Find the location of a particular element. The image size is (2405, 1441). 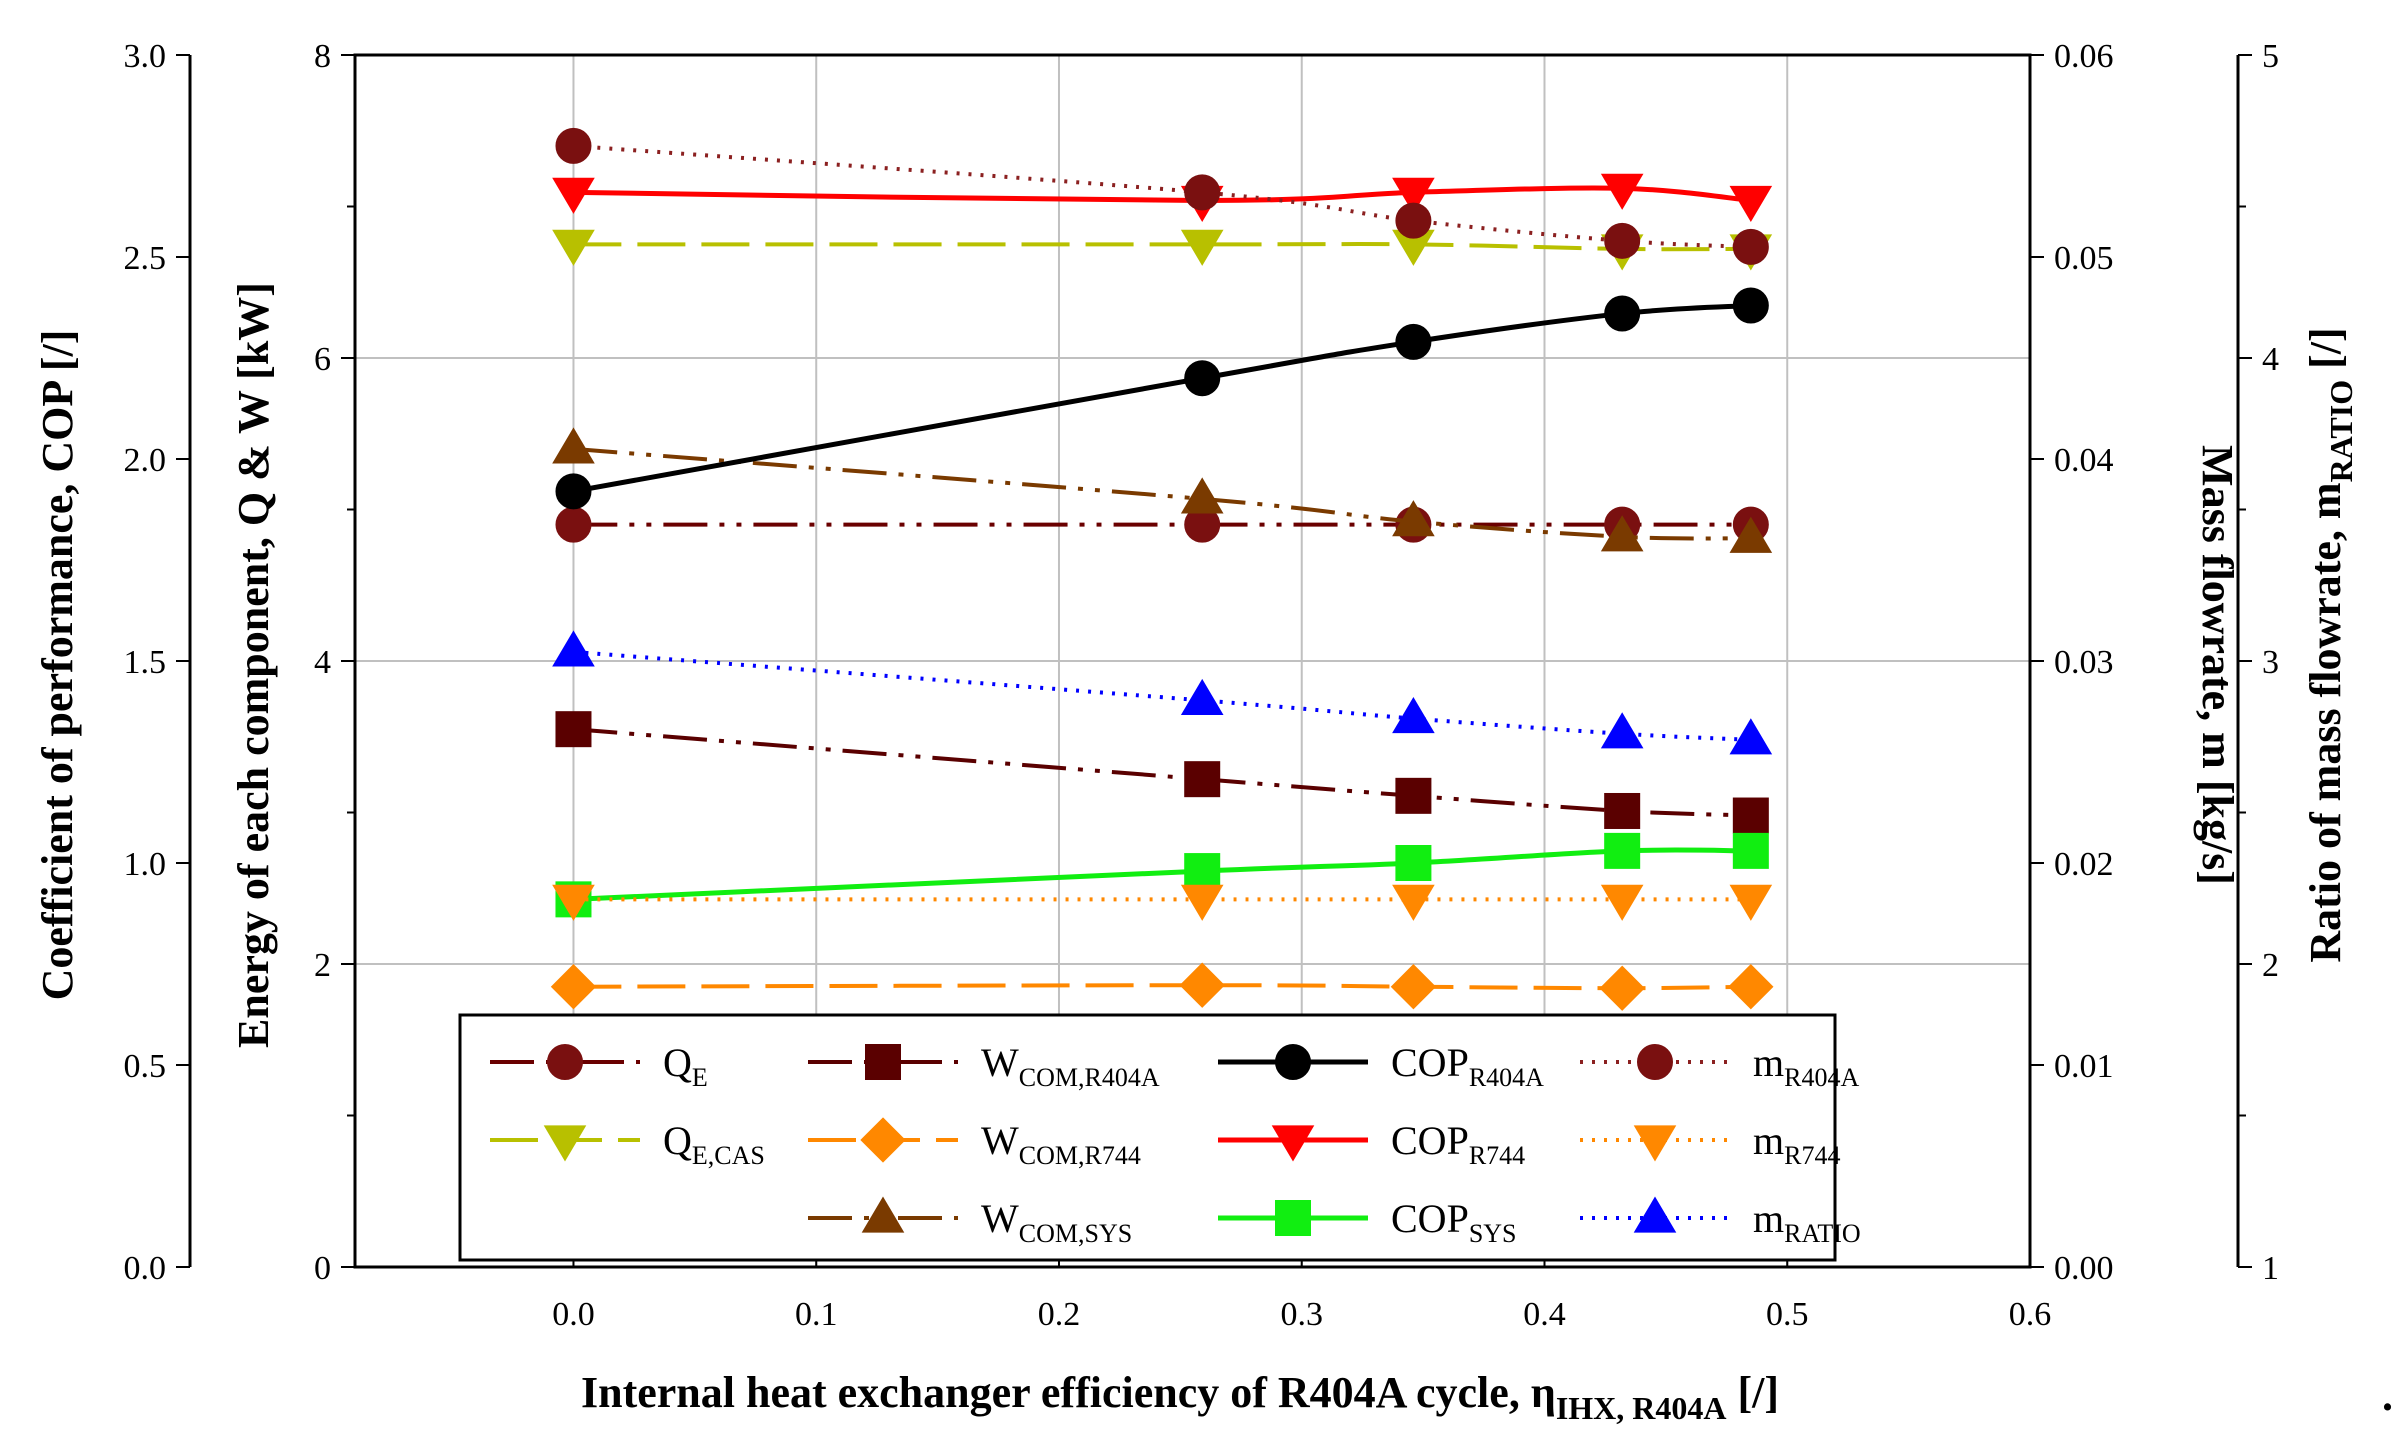

cop-axis-tick-label: 1.0 is located at coordinates (145, 864).